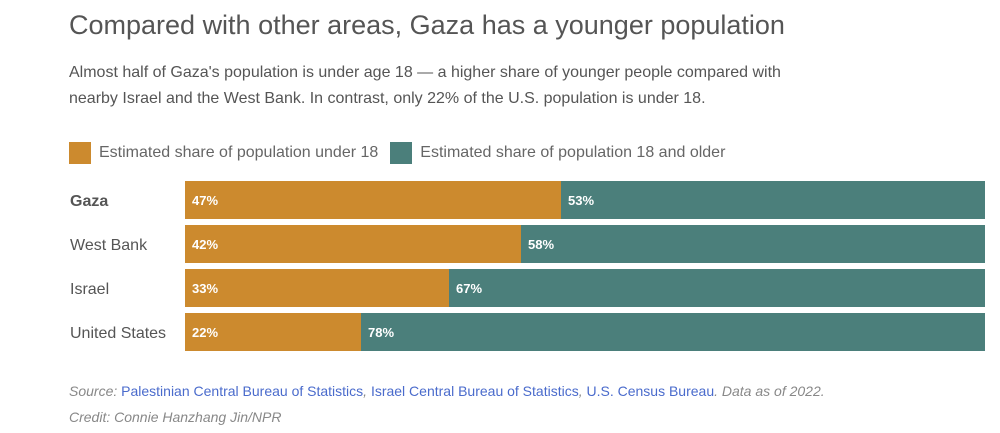 This screenshot has height=433, width=1000. Describe the element at coordinates (381, 332) in the screenshot. I see `data-label: 78%` at that location.